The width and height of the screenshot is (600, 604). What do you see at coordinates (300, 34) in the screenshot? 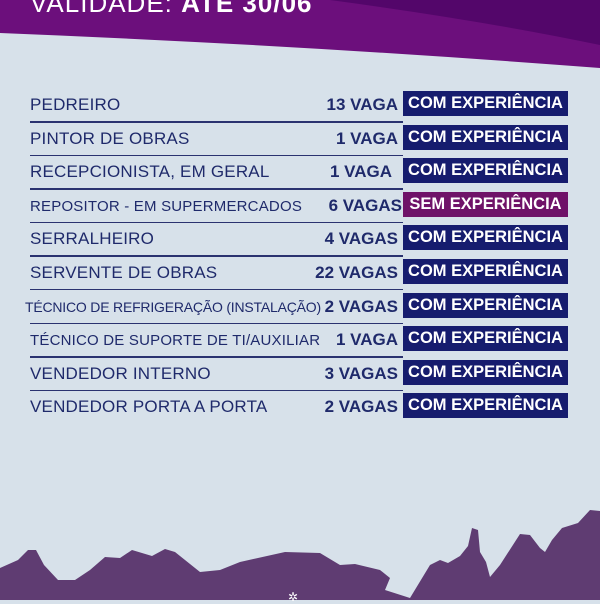
I see `header-banner` at bounding box center [300, 34].